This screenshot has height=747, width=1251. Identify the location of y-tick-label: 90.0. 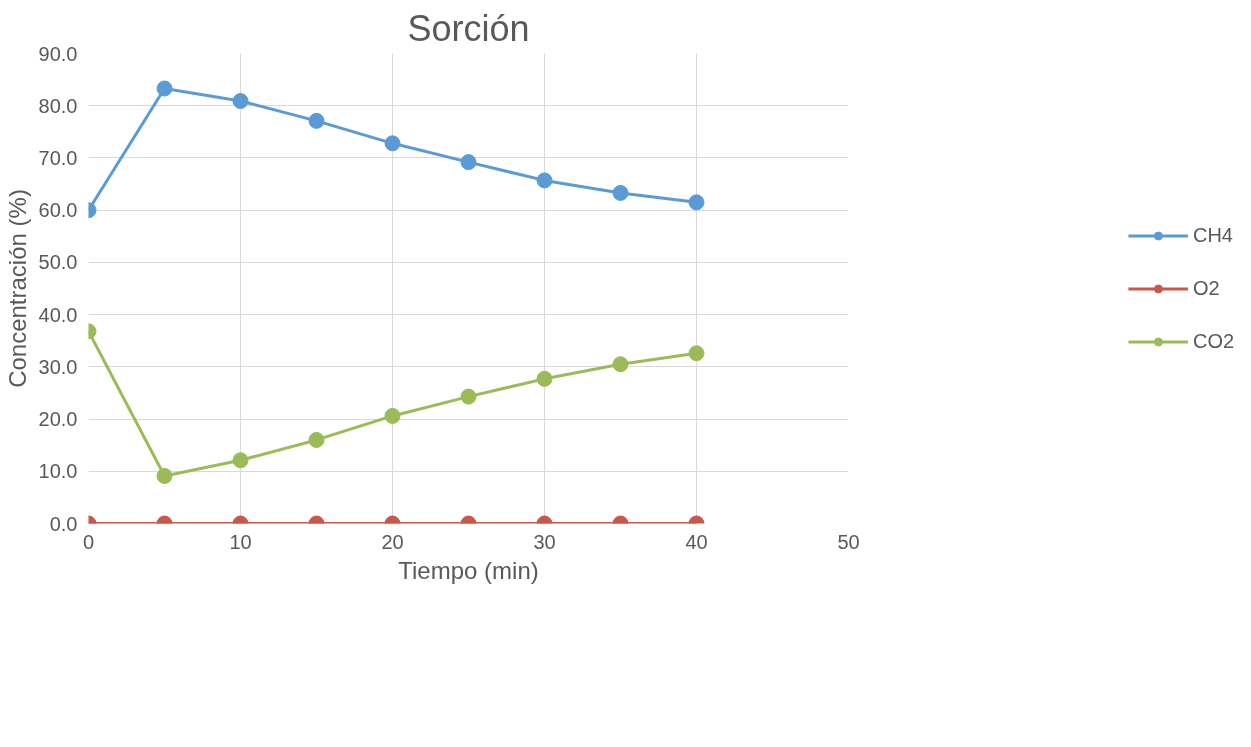
(58, 53).